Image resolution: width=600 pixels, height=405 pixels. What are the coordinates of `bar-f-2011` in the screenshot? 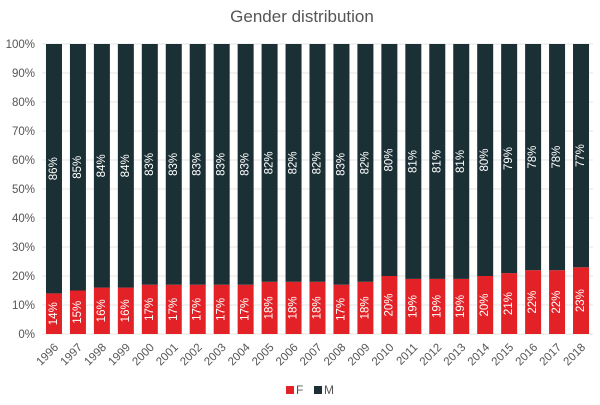 It's located at (413, 306).